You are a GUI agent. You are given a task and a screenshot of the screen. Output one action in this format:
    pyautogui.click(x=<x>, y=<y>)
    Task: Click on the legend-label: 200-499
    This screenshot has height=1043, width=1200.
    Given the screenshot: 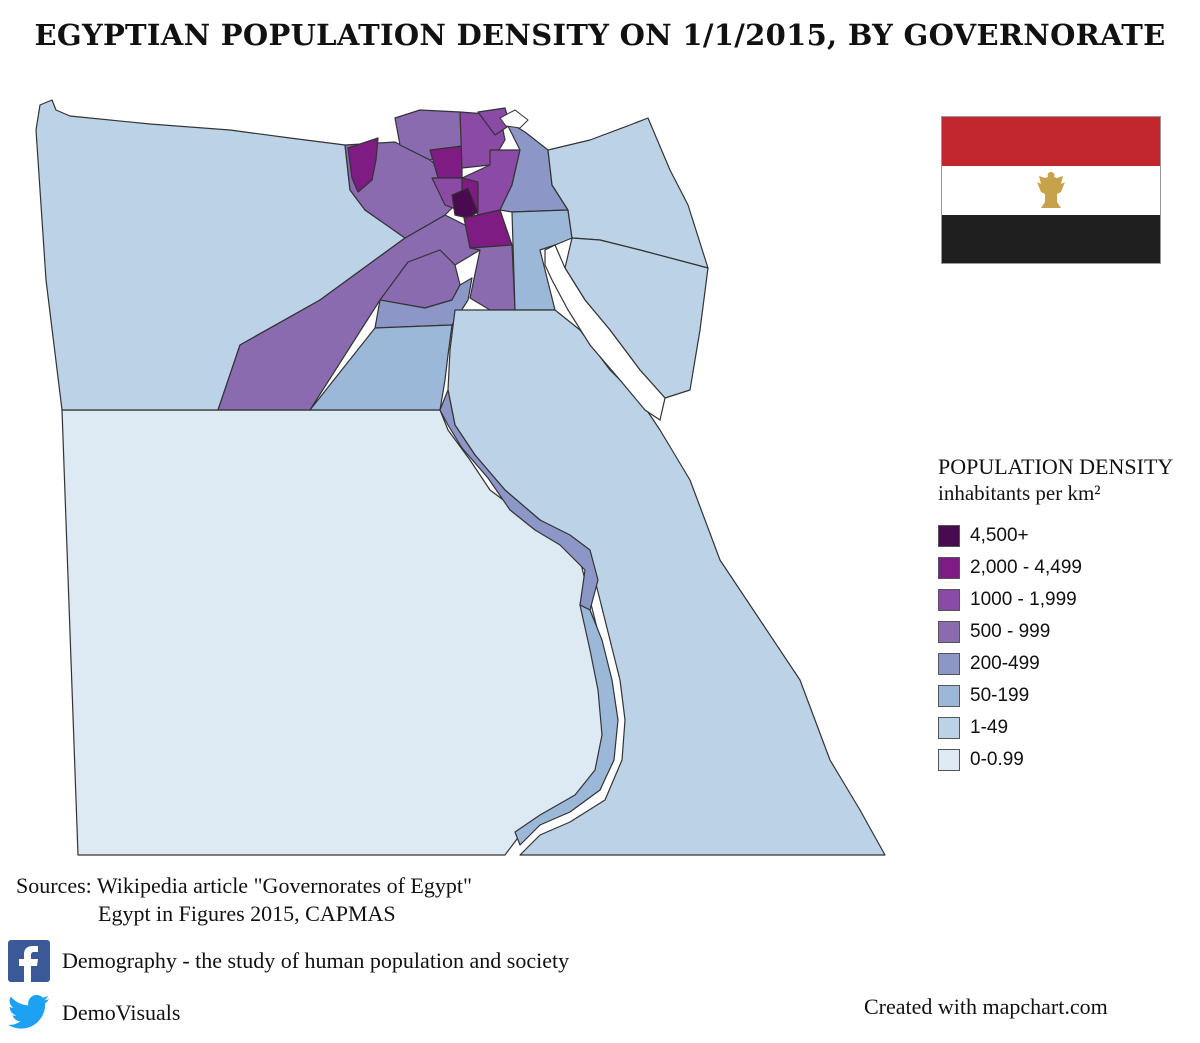 What is the action you would take?
    pyautogui.click(x=1005, y=663)
    